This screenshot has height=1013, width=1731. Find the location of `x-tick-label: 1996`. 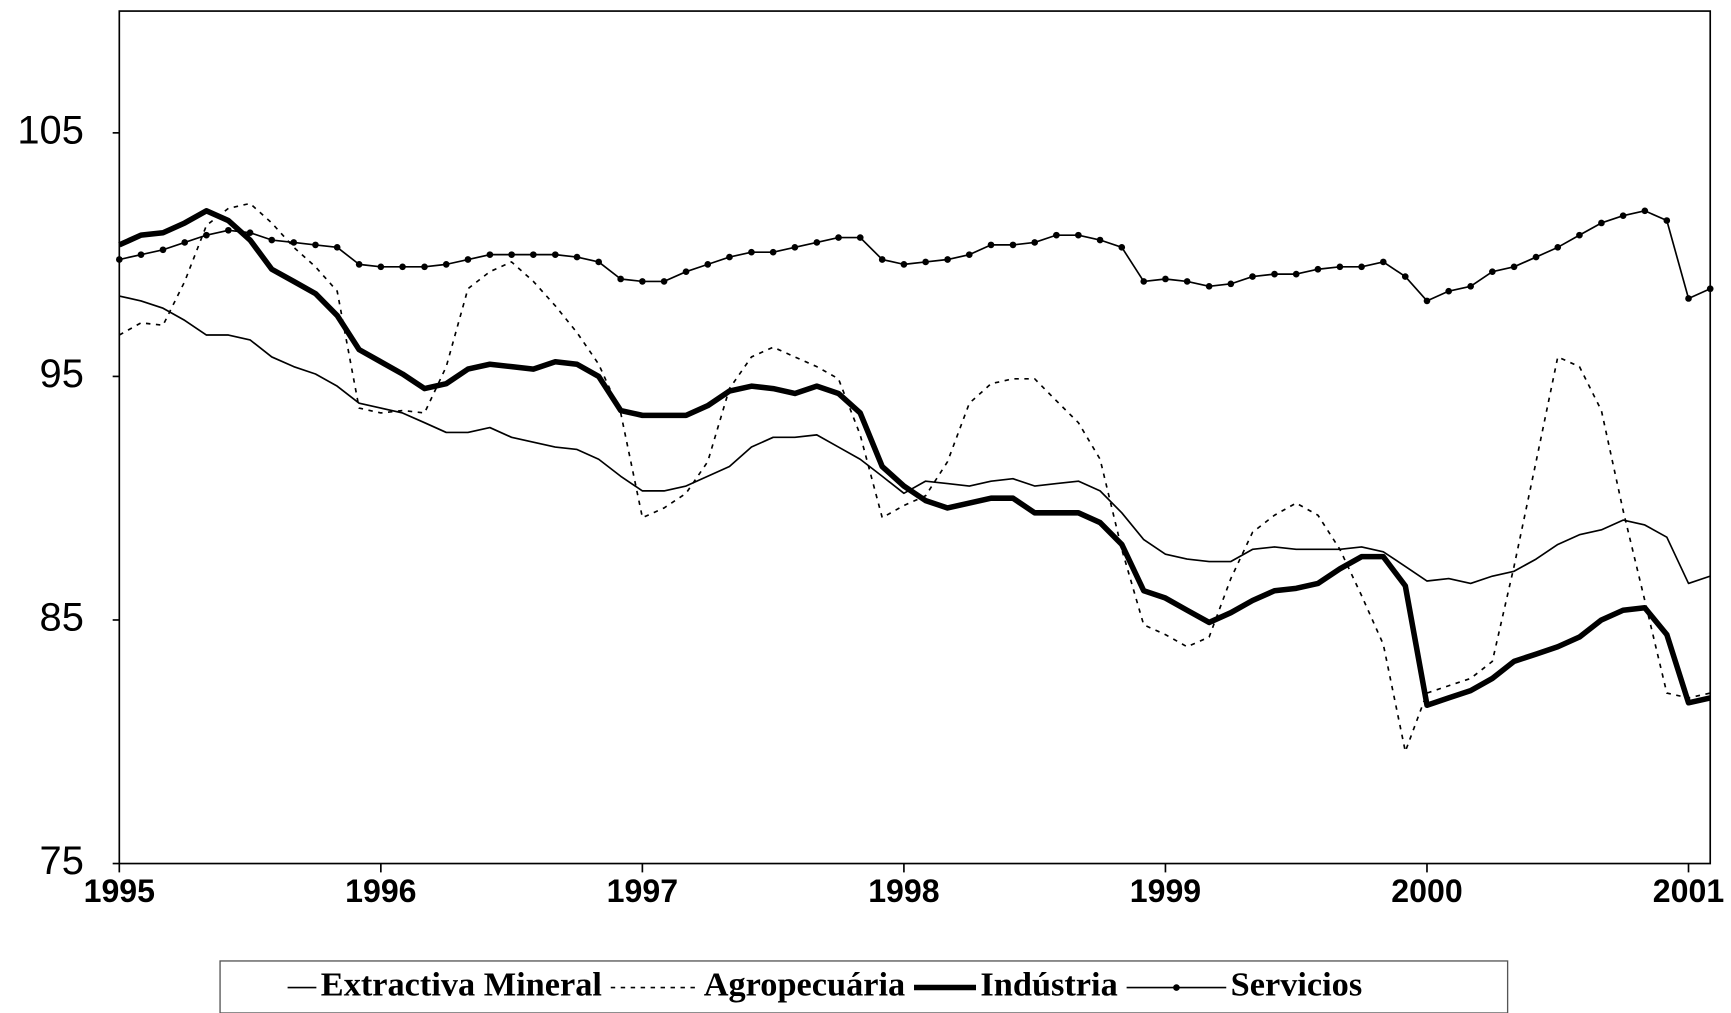

x-tick-label: 1996 is located at coordinates (380, 891).